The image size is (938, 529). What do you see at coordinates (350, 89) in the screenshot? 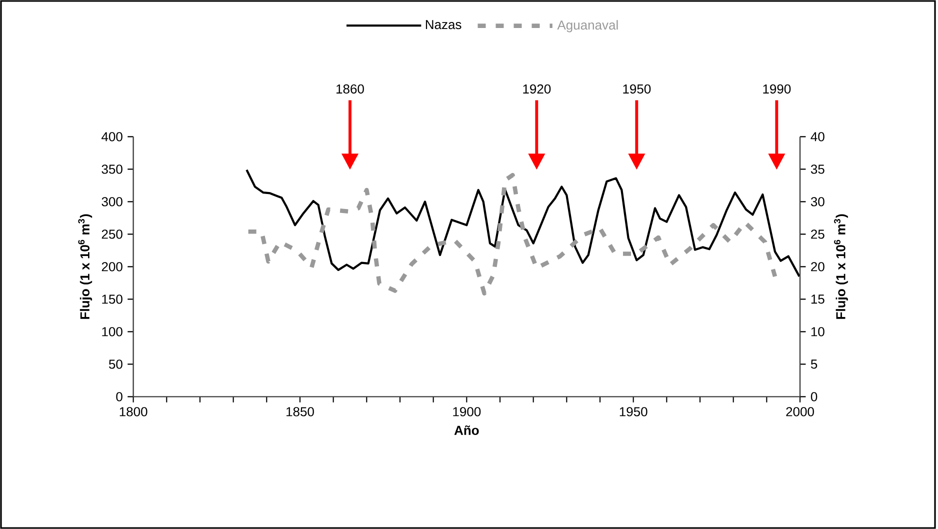
I see `text: 1860` at bounding box center [350, 89].